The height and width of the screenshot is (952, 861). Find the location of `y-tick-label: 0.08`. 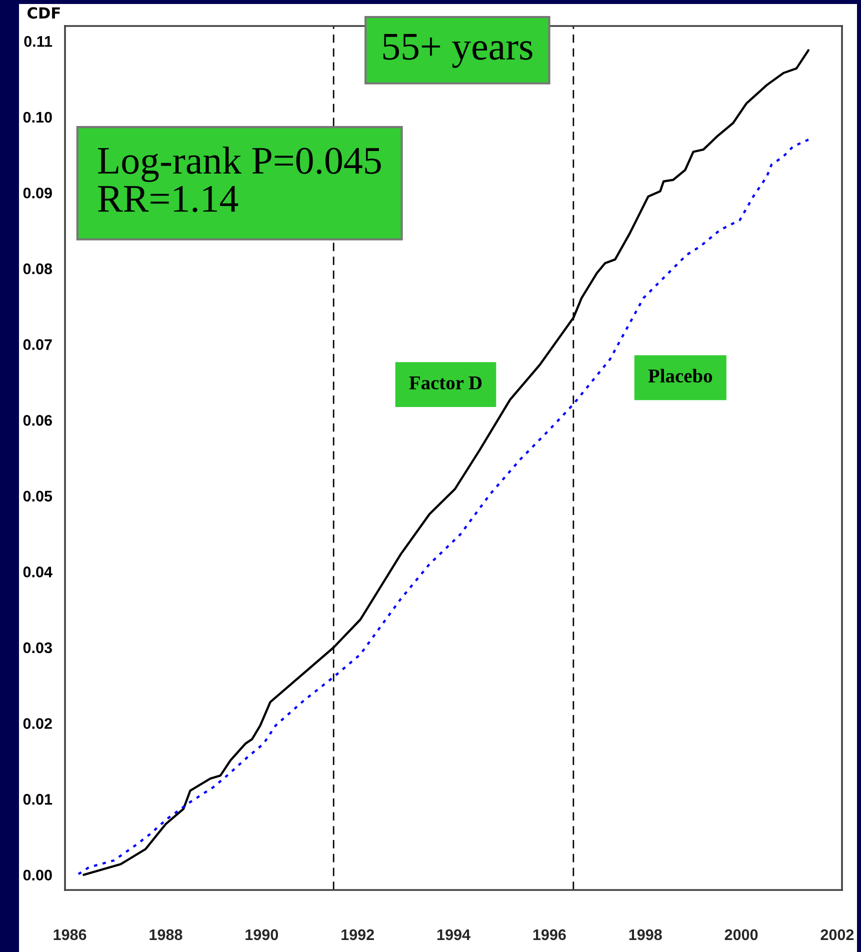

y-tick-label: 0.08 is located at coordinates (37, 268).